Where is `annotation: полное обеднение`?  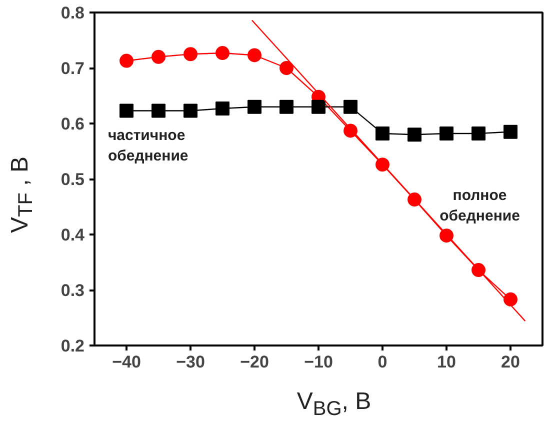
annotation: полное обеднение is located at coordinates (480, 205).